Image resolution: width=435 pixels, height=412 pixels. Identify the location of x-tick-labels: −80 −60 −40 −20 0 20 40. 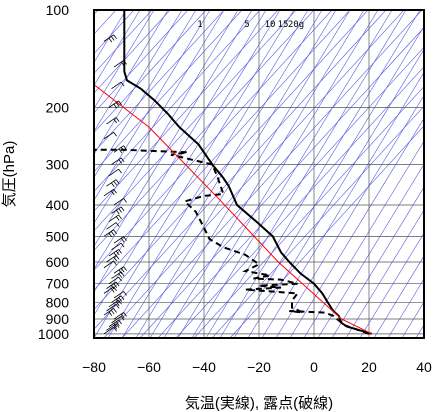
(257, 367).